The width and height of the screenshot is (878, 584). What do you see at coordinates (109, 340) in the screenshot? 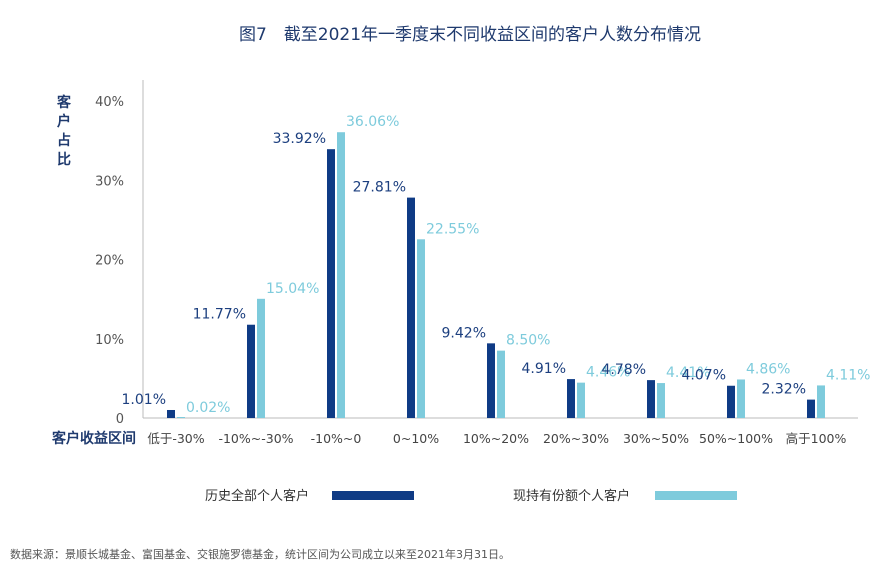
I see `y-tick-label: 10%` at bounding box center [109, 340].